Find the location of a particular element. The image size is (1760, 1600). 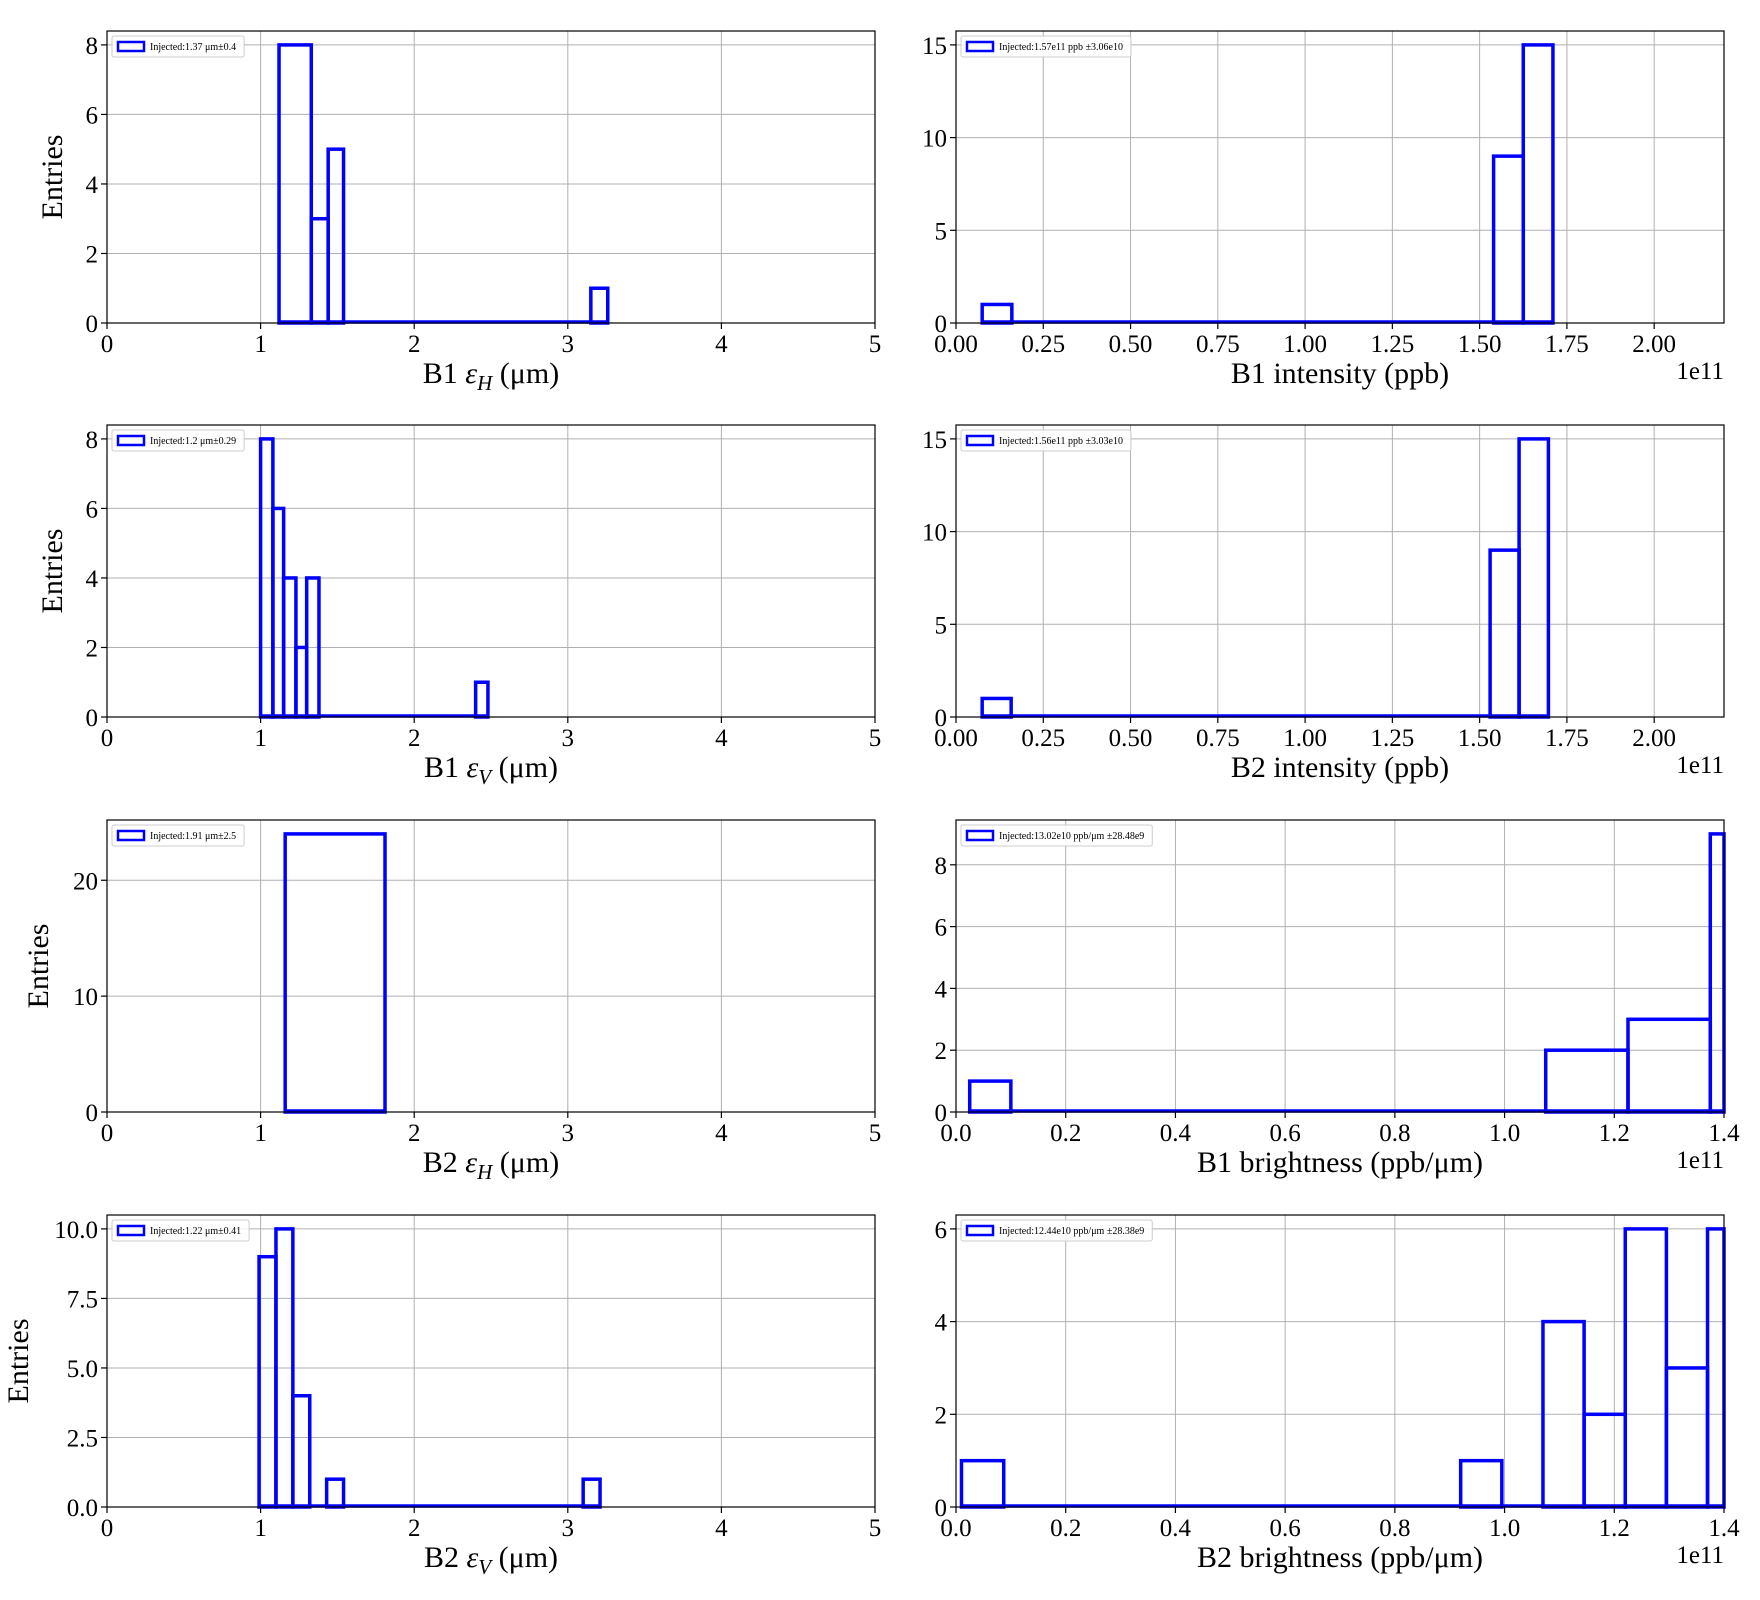

legend: Injected:13.02e10 ppb/μm ±28.48e9 is located at coordinates (1056, 835).